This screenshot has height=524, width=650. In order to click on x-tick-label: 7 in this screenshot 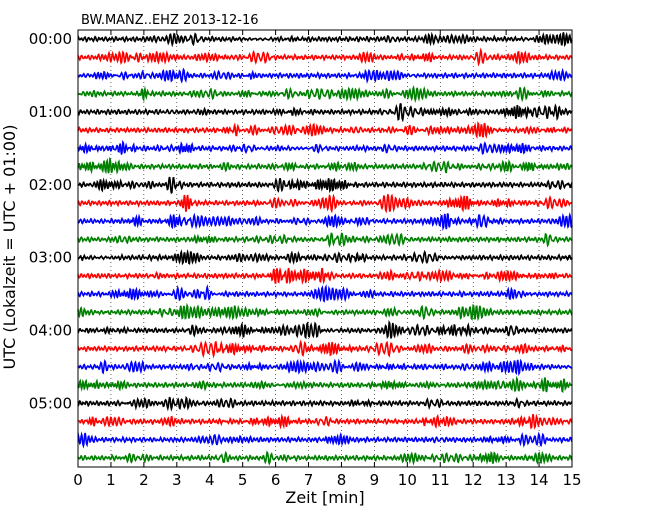, I will do `click(309, 480)`.